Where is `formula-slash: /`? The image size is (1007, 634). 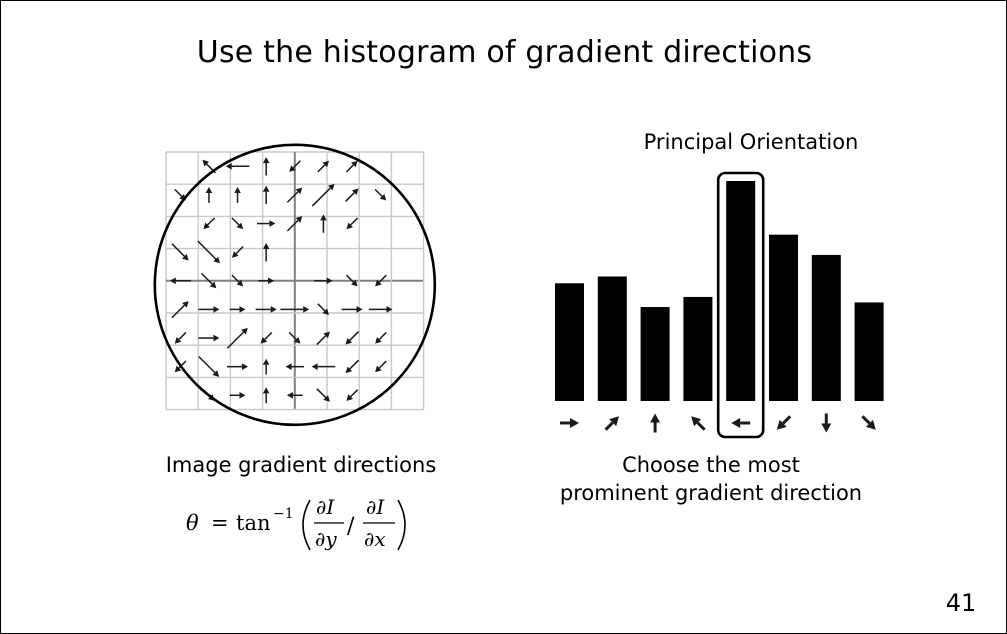 formula-slash: / is located at coordinates (351, 526).